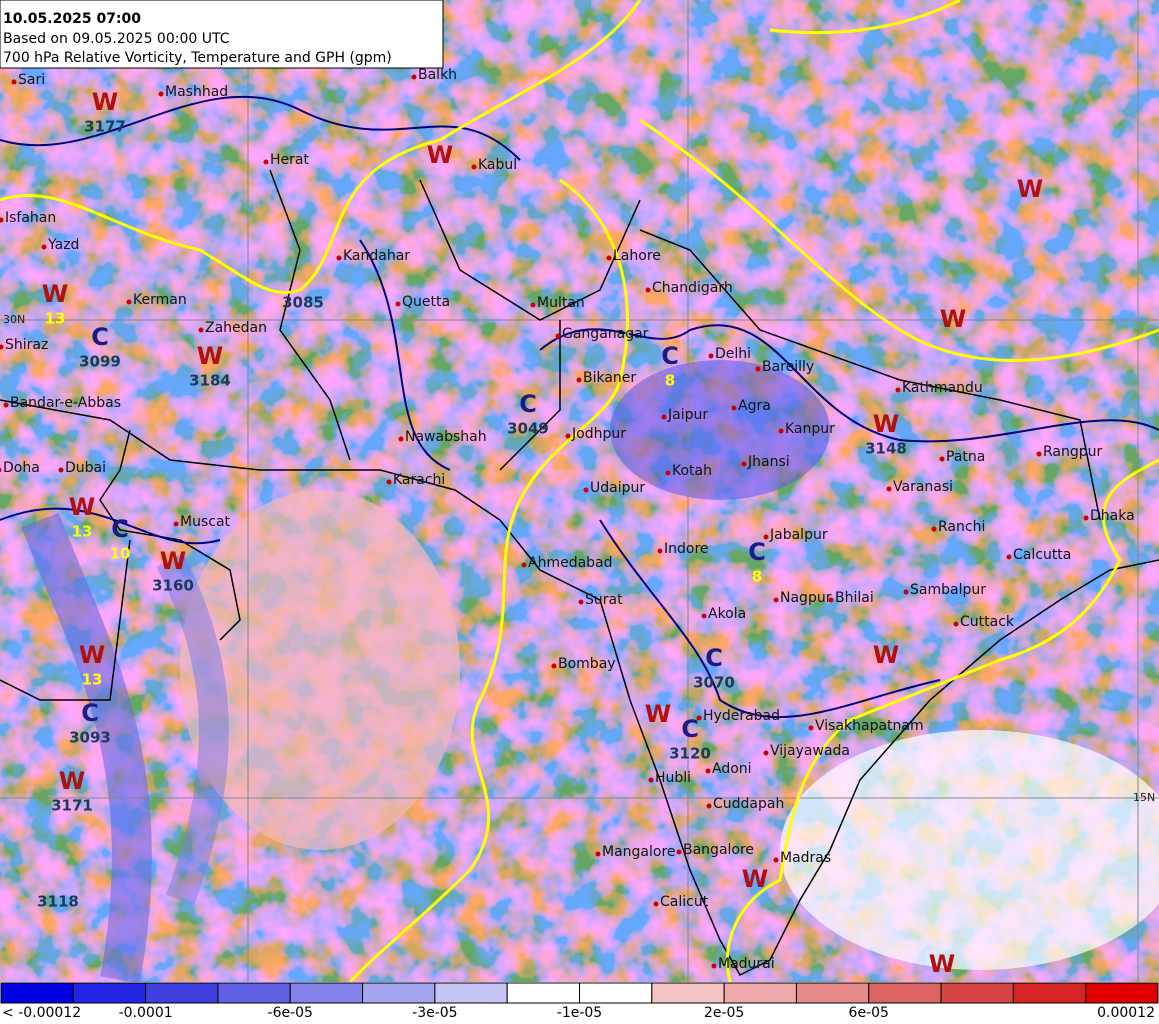 This screenshot has height=1024, width=1159. What do you see at coordinates (692, 471) in the screenshot?
I see `city-label: Kotah` at bounding box center [692, 471].